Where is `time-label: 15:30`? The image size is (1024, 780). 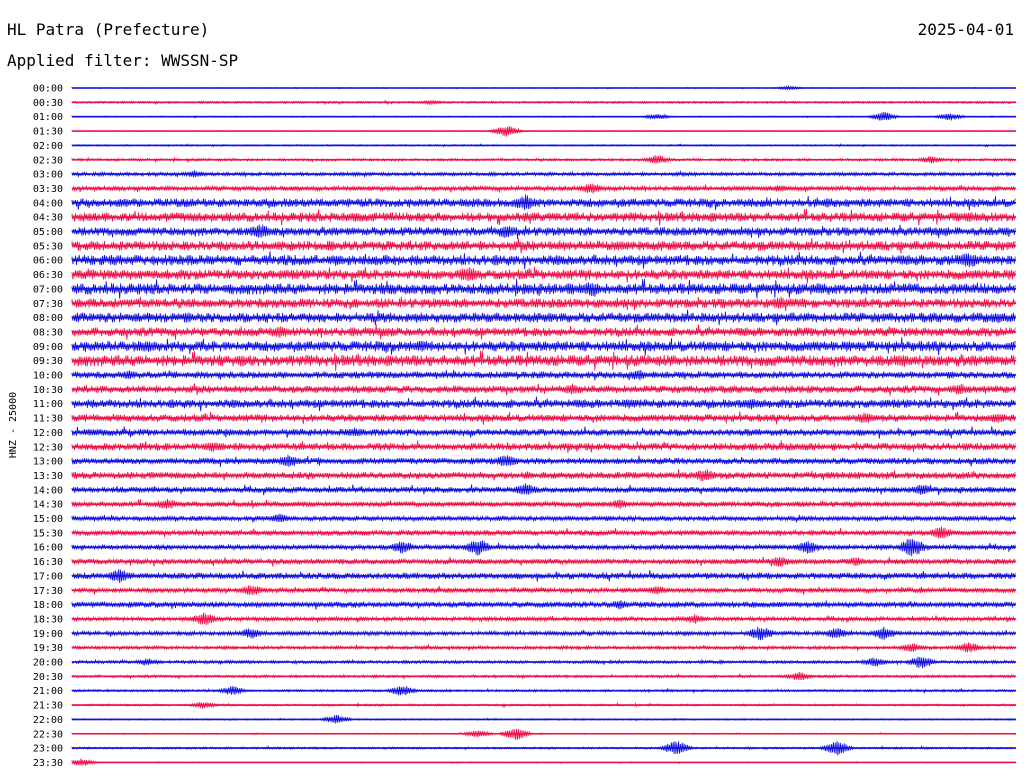 time-label: 15:30 is located at coordinates (48, 533).